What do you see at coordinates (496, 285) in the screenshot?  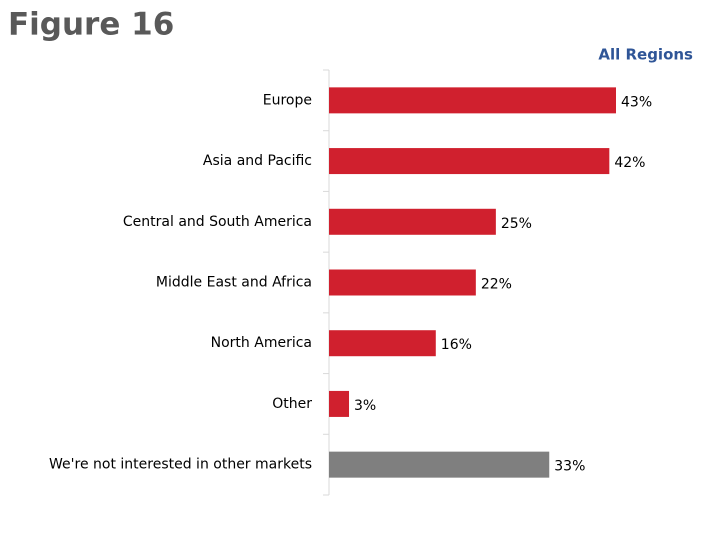 I see `value-label: 22%` at bounding box center [496, 285].